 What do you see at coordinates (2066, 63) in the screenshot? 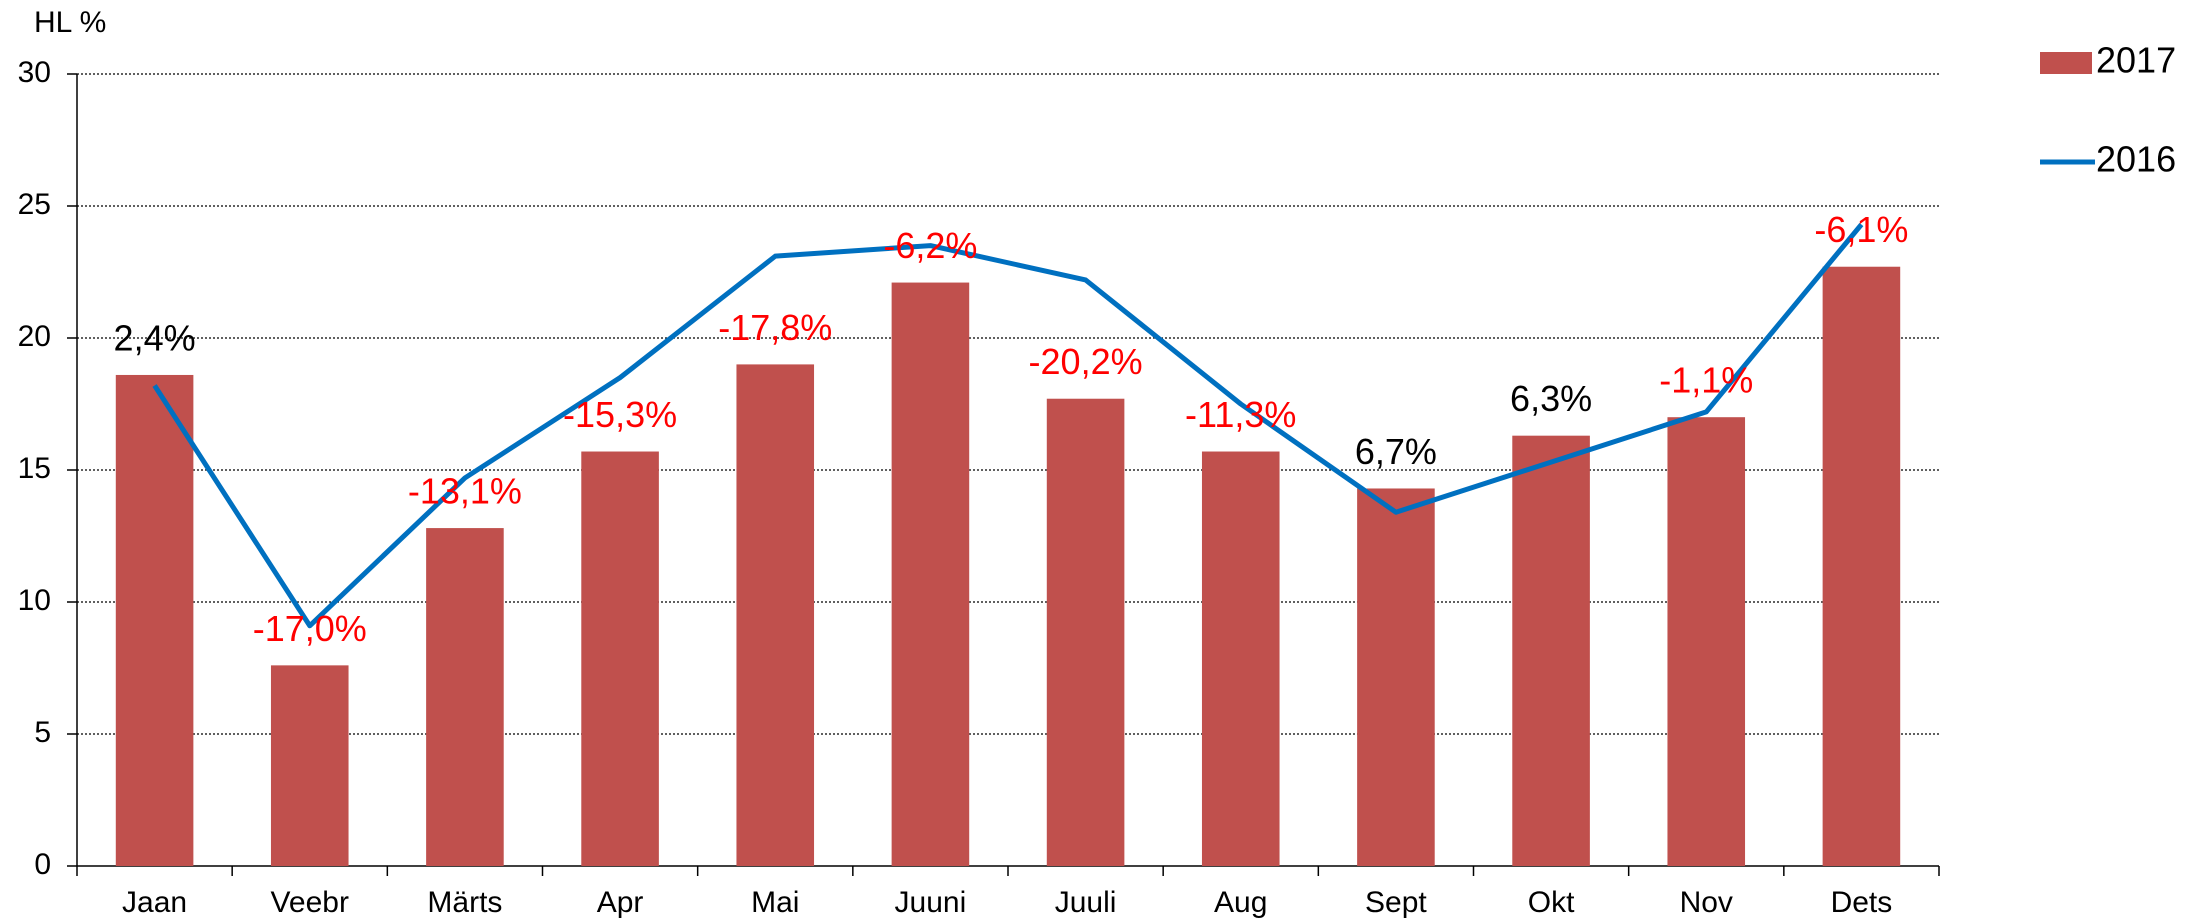
I see `legend-swatch` at bounding box center [2066, 63].